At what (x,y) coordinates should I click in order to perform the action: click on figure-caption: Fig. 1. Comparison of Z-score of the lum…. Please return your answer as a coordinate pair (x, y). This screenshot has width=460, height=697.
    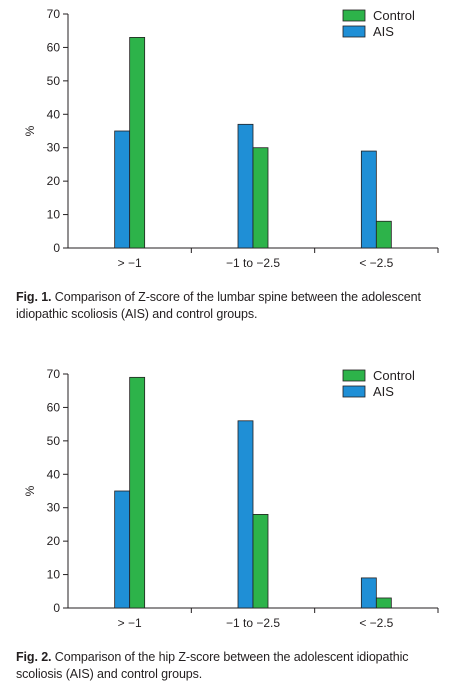
    Looking at the image, I should click on (231, 306).